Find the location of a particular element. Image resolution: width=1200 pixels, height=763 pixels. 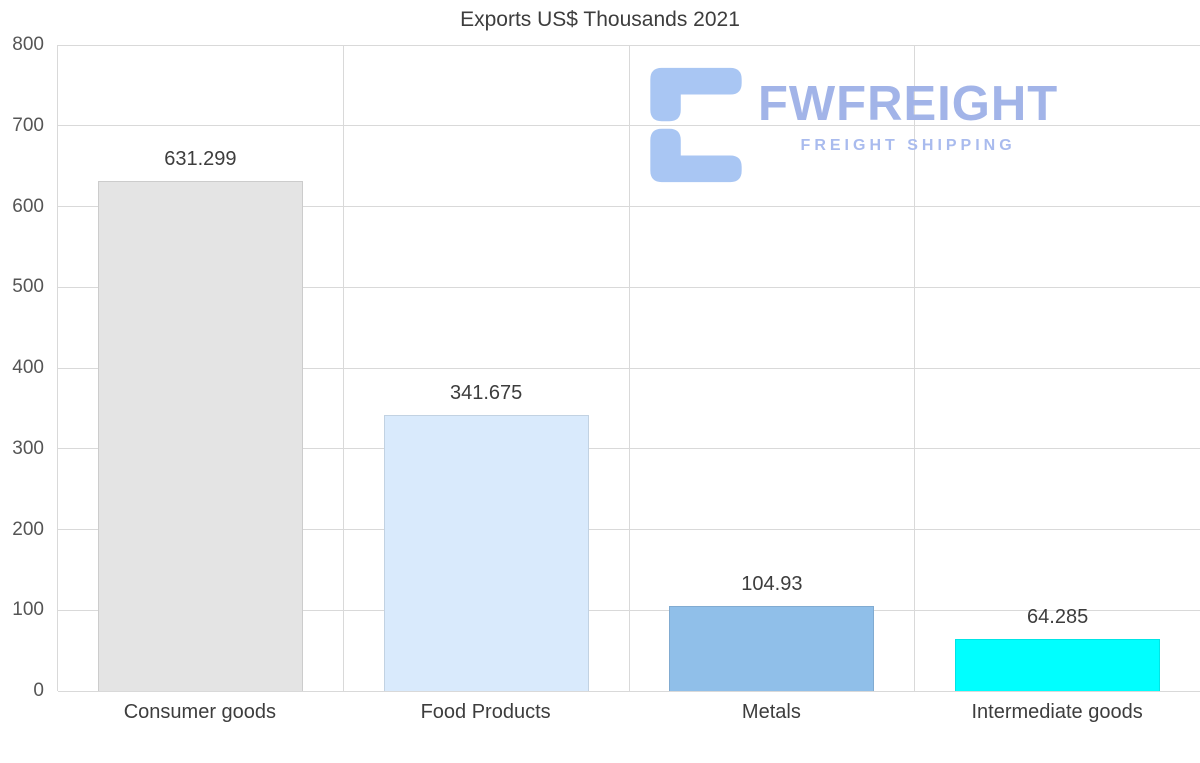

y-tick-label-600: 600 is located at coordinates (28, 206).